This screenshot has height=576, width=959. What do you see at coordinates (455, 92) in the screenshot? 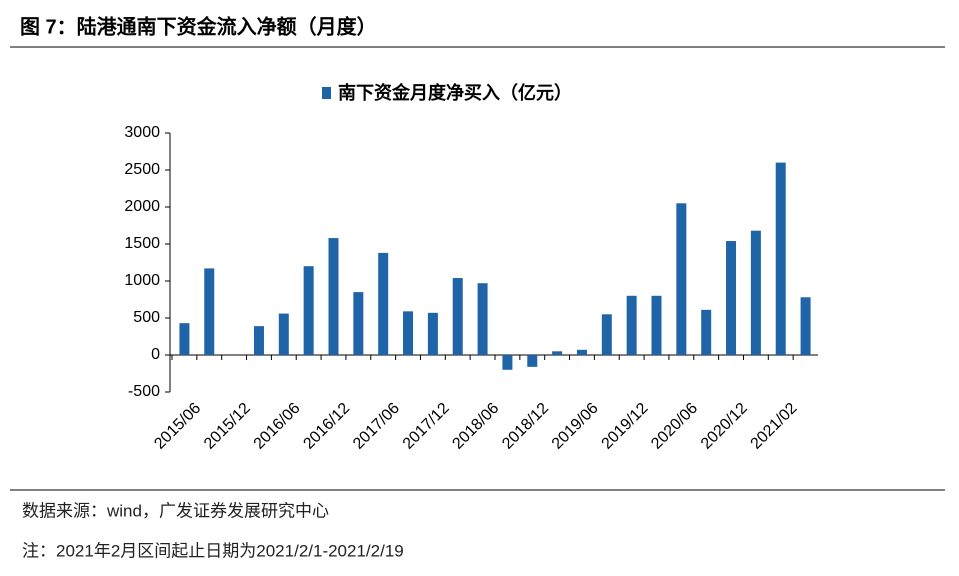
I see `legend-label: 南下资金月度净买入（亿元）` at bounding box center [455, 92].